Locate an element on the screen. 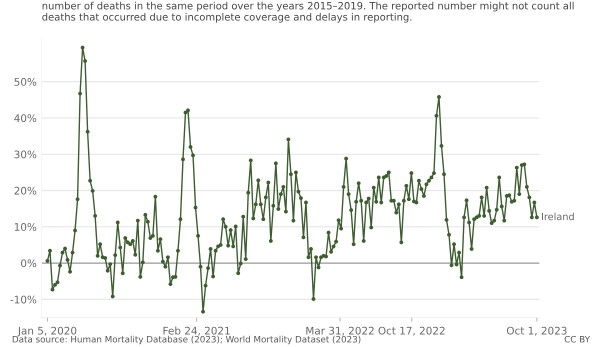 This screenshot has width=596, height=347. x-tick-label: Oct 1, 2023 is located at coordinates (536, 331).